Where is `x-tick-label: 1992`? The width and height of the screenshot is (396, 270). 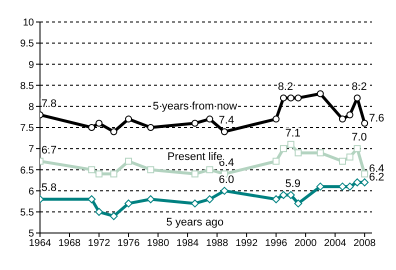 x-tick-label: 1992 is located at coordinates (246, 244).